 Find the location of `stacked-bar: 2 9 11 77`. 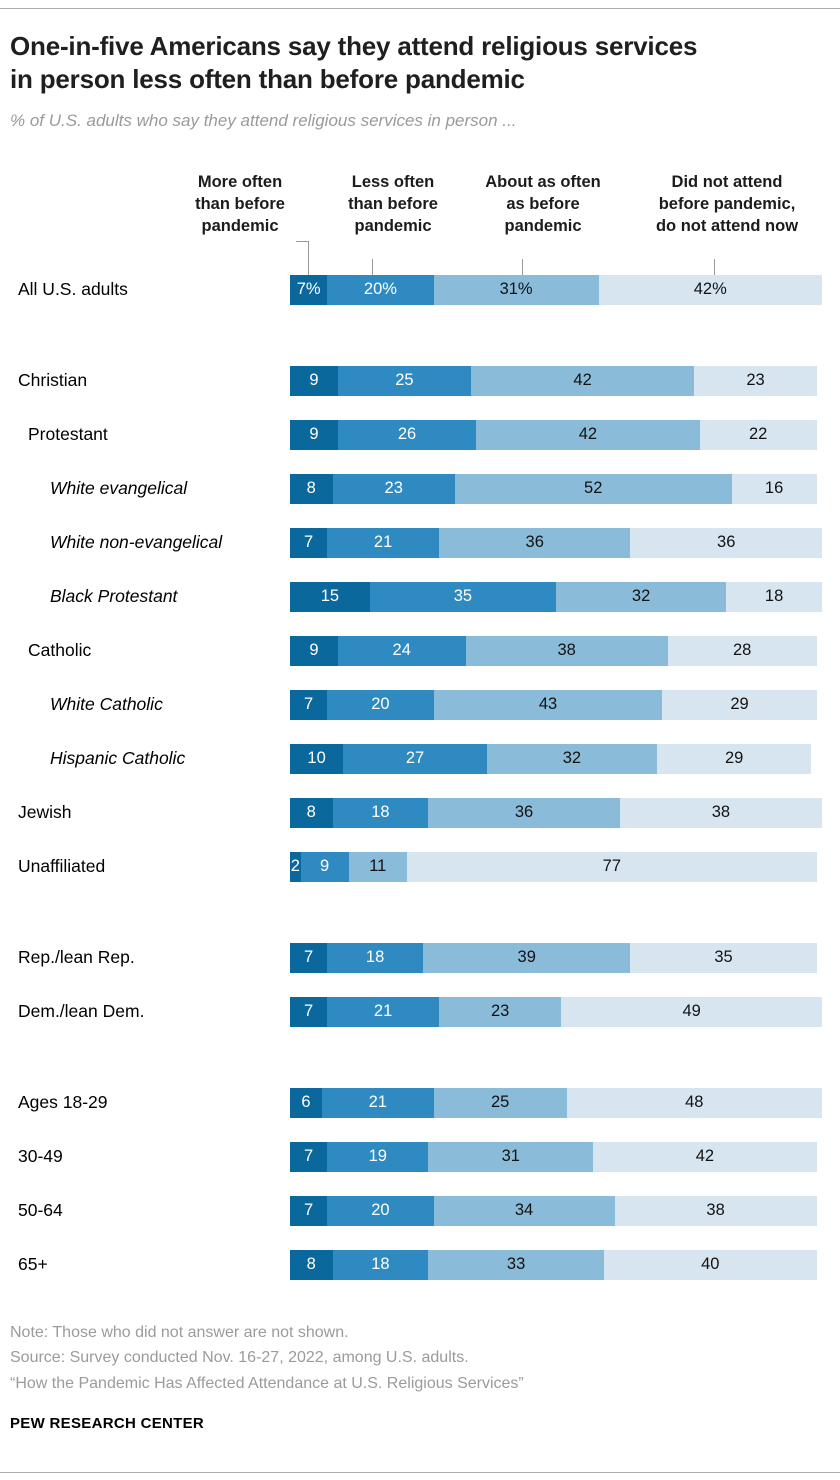

stacked-bar: 2 9 11 77 is located at coordinates (556, 866).